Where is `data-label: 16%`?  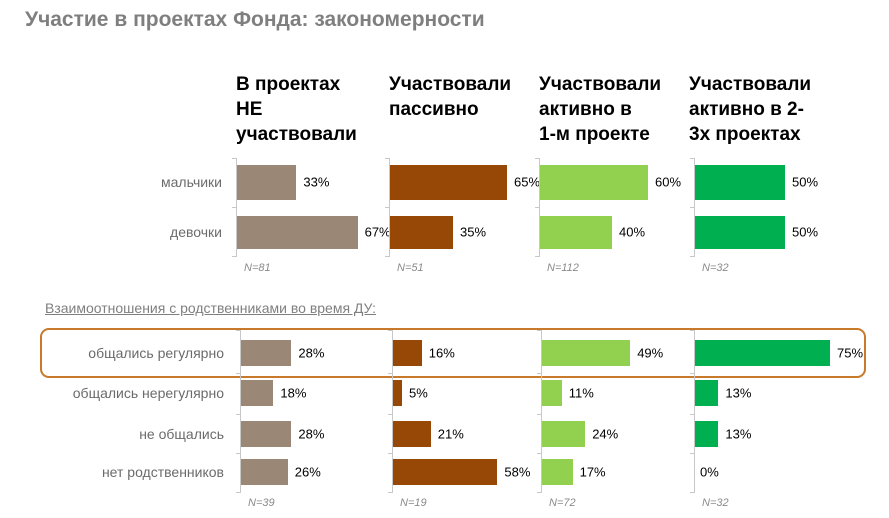 data-label: 16% is located at coordinates (441, 353).